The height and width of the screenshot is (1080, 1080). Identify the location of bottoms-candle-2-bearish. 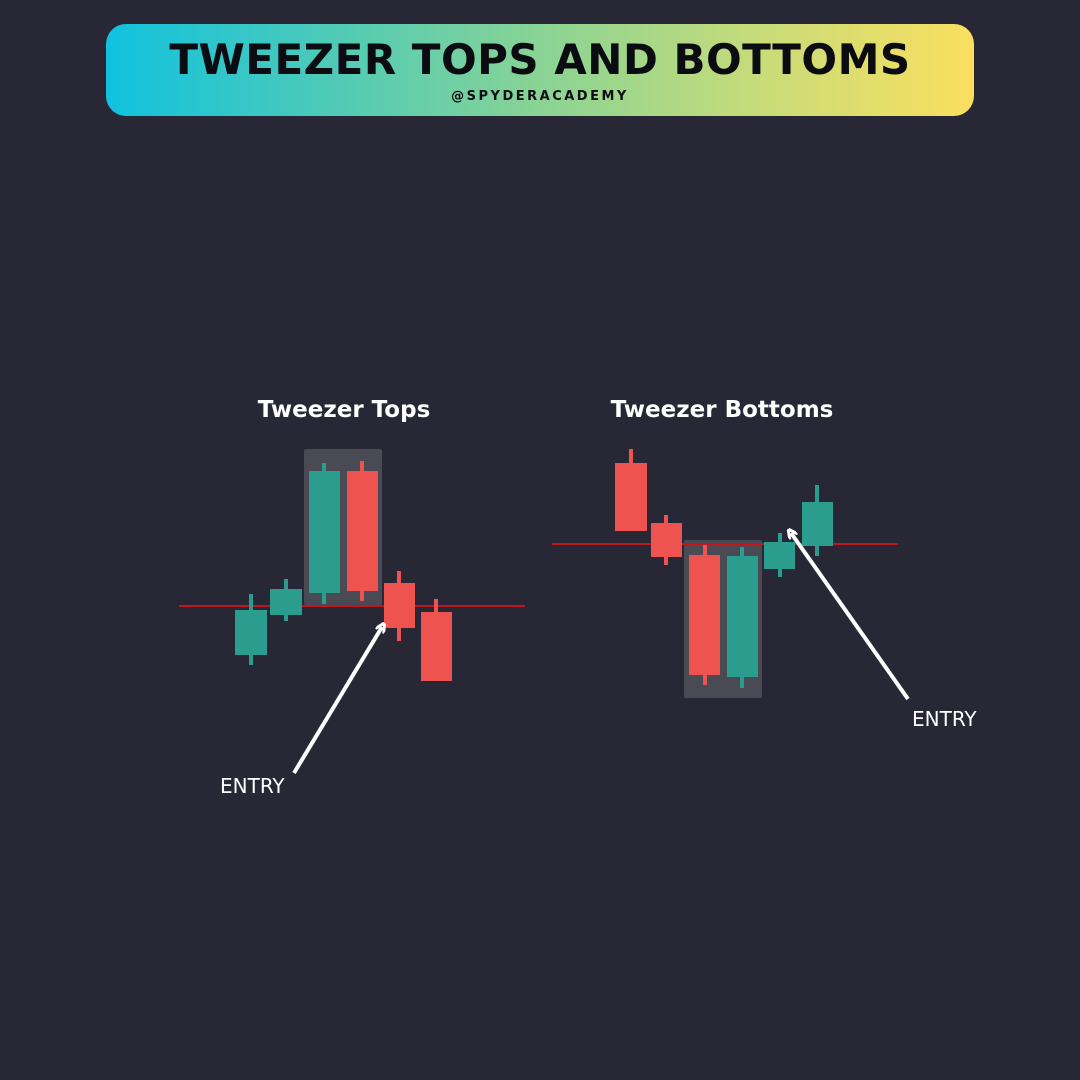
(666, 540).